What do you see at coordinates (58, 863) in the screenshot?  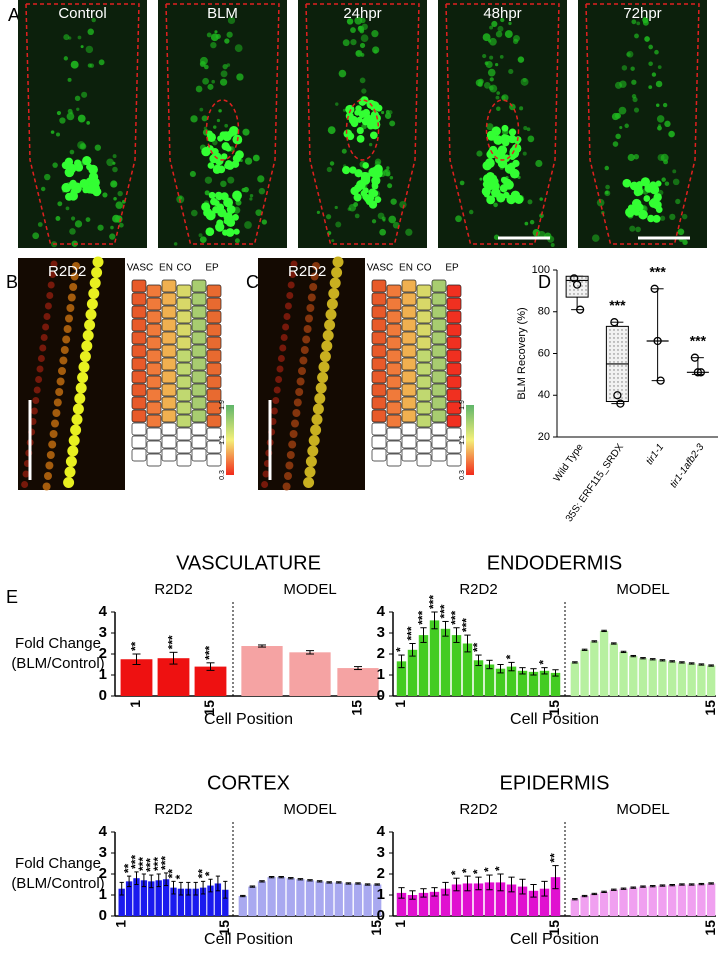 I see `y-axis-label: Fold Change` at bounding box center [58, 863].